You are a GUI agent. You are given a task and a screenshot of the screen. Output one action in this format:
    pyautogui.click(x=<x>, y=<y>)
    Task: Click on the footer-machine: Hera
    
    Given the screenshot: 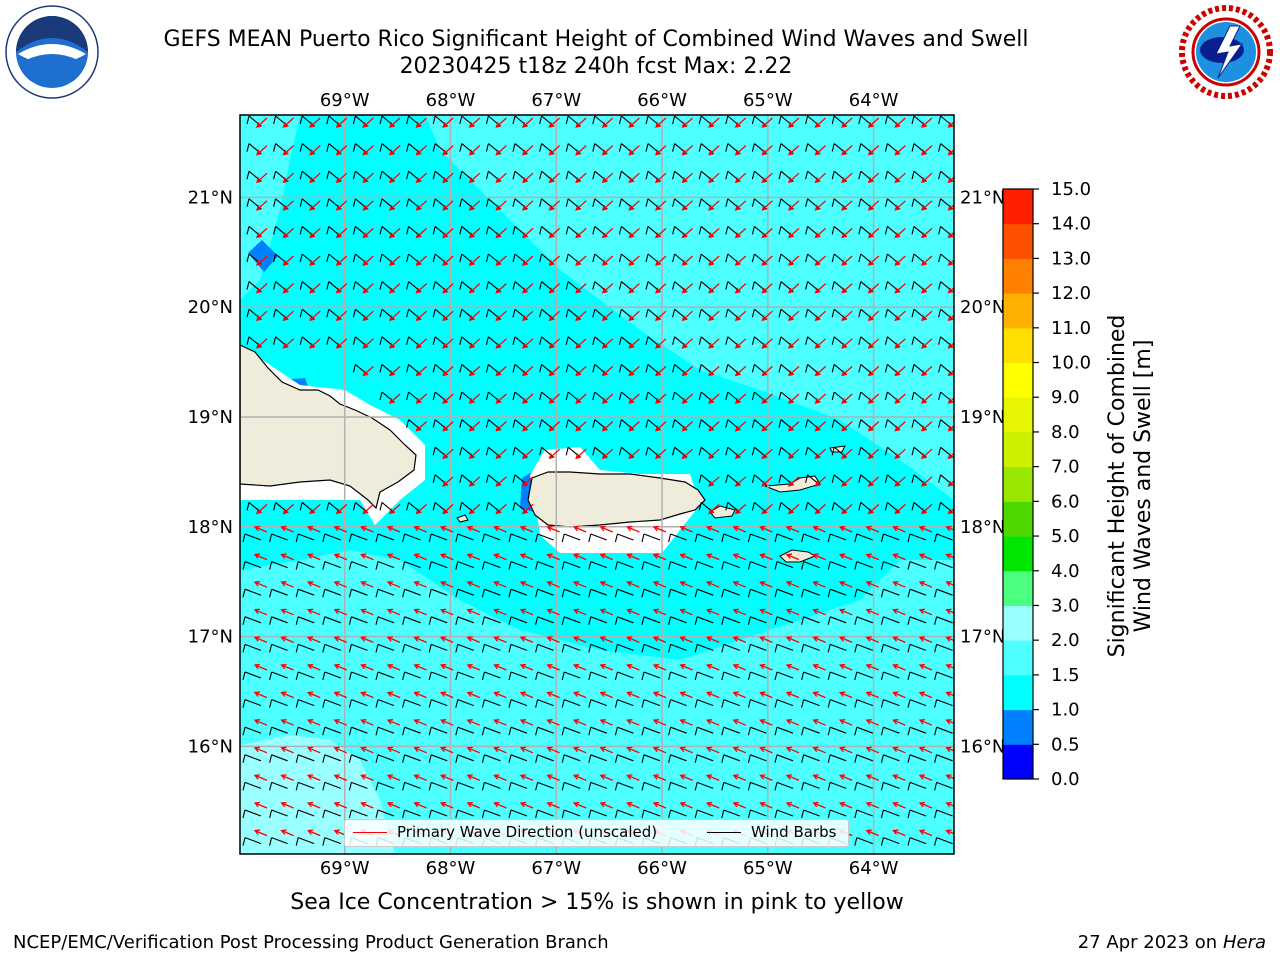 What is the action you would take?
    pyautogui.click(x=1244, y=942)
    